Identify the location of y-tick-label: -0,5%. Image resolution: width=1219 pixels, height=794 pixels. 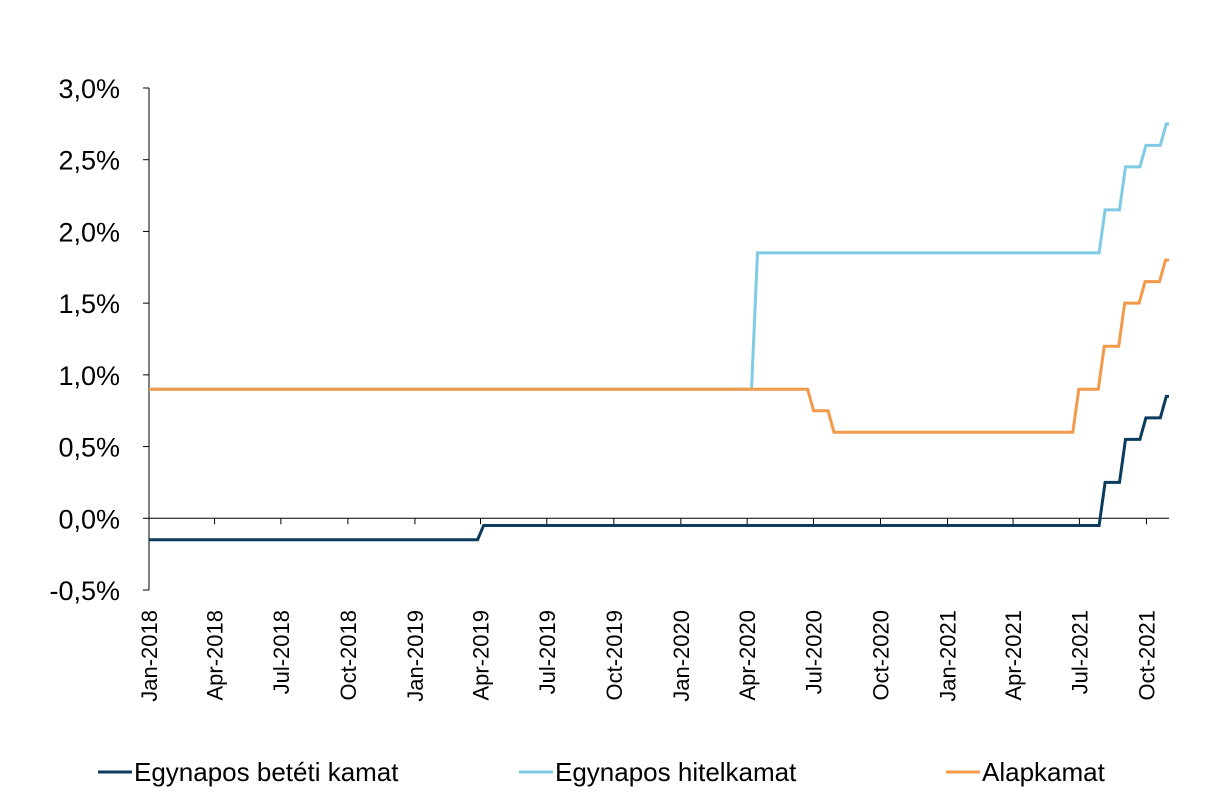
(84, 591).